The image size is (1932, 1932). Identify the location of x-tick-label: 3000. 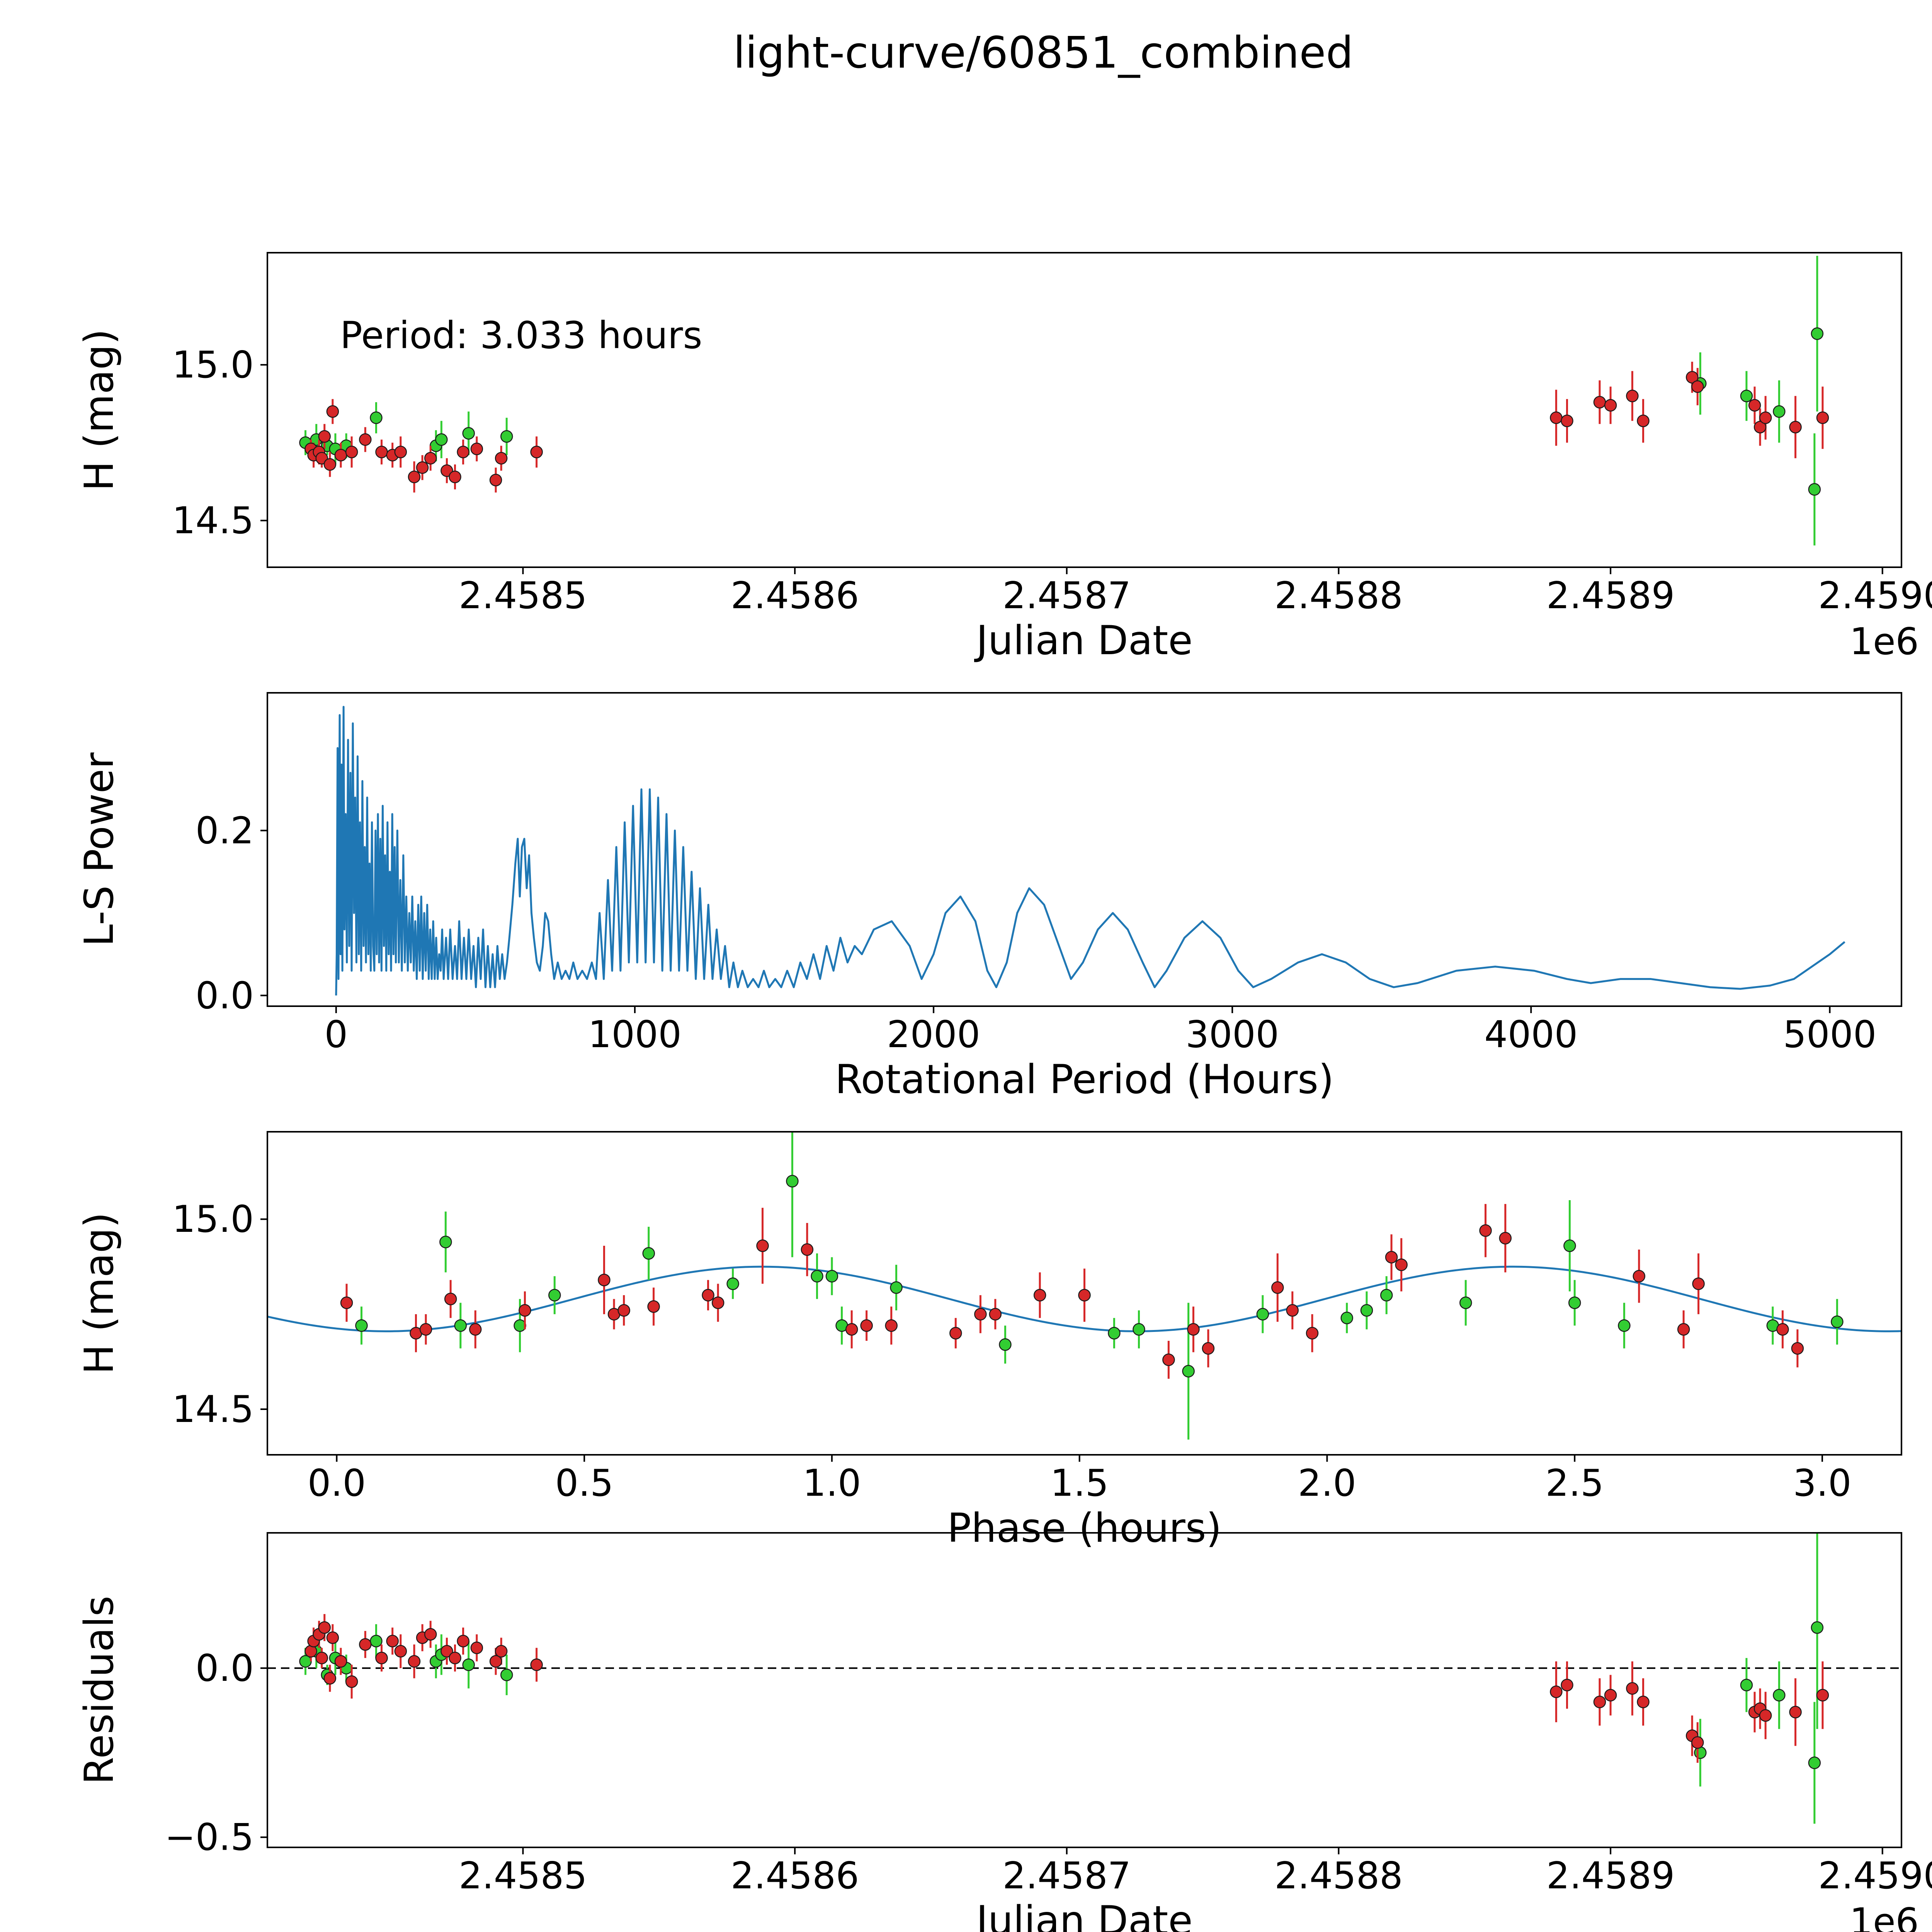
(1232, 1035).